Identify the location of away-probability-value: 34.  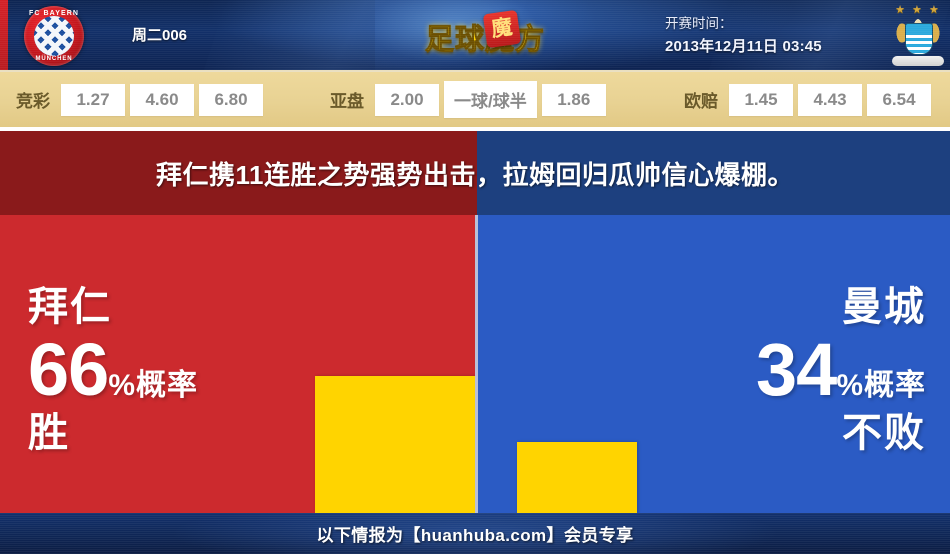
(796, 369).